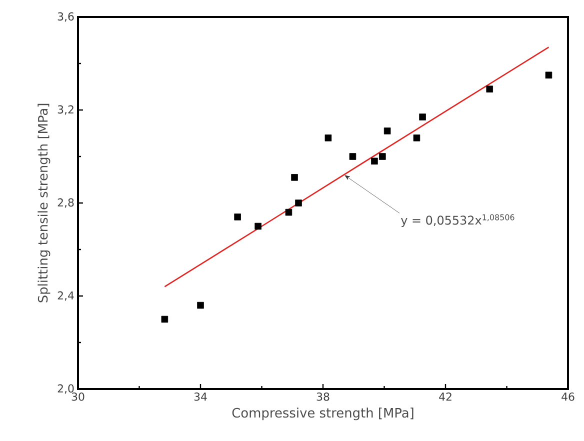 The height and width of the screenshot is (441, 584). I want to click on y-tick-label: 2,4, so click(66, 296).